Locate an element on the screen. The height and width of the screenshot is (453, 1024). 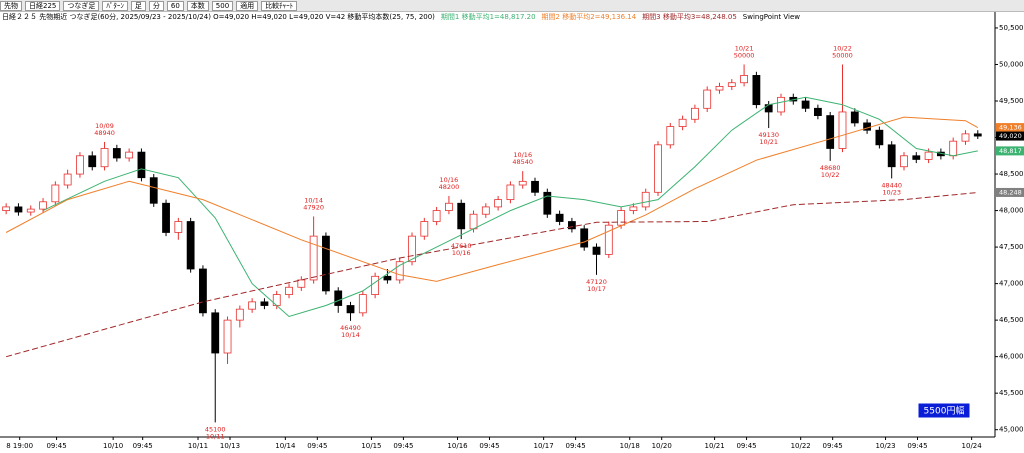
toolbar-item: 足 is located at coordinates (138, 5).